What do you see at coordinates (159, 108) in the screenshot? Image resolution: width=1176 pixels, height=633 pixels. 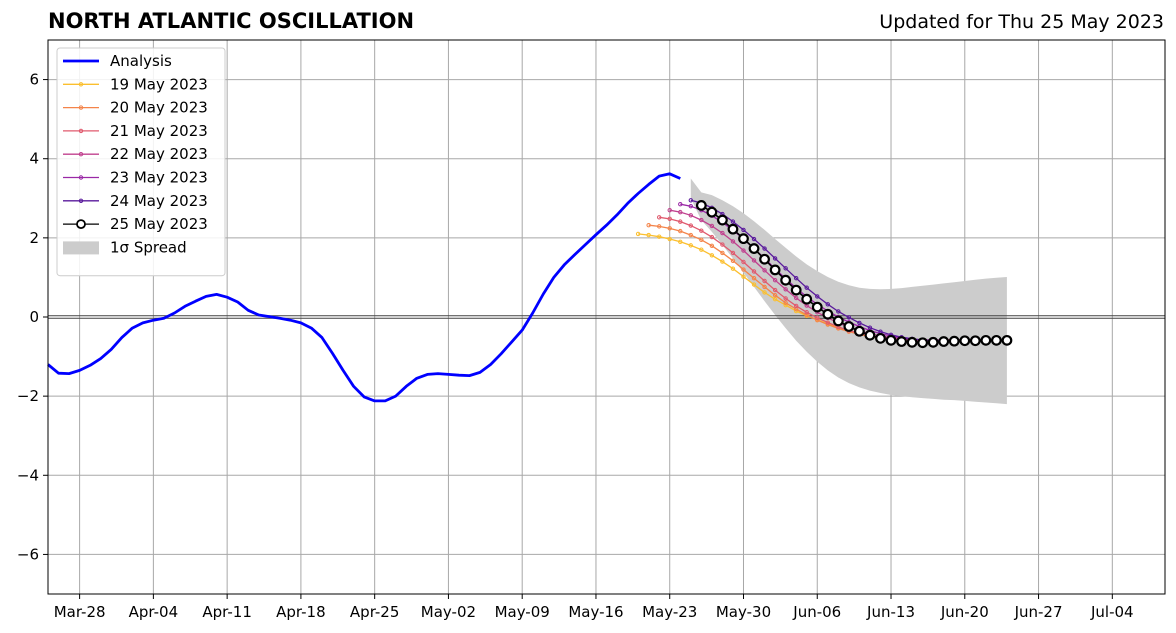 I see `legend-label: 20 May 2023` at bounding box center [159, 108].